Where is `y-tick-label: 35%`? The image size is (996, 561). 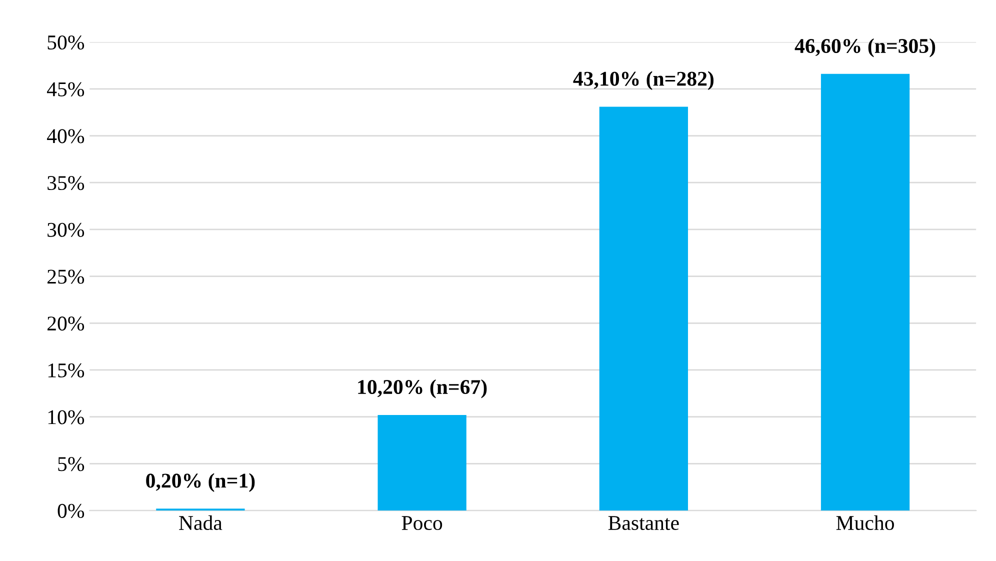 y-tick-label: 35% is located at coordinates (66, 183).